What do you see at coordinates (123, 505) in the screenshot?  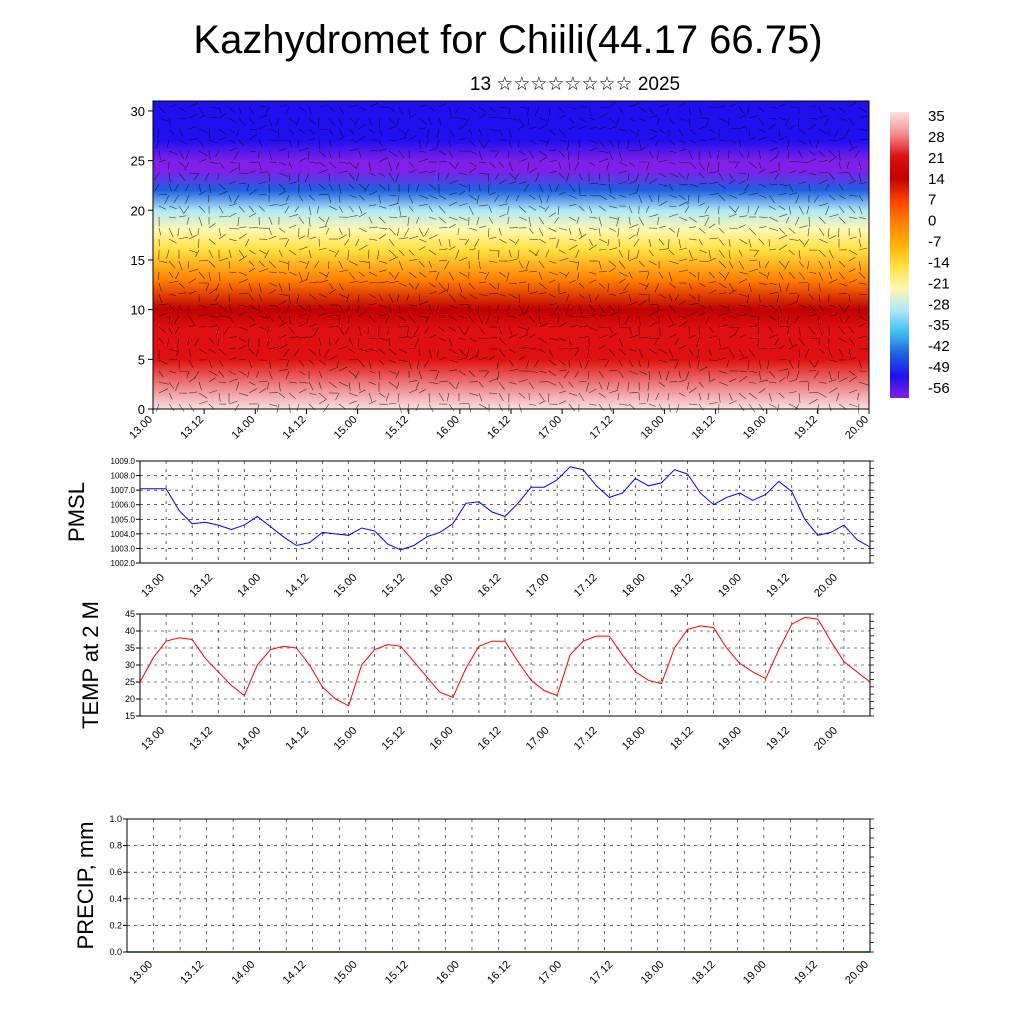 I see `y-tick-label: 1006.0` at bounding box center [123, 505].